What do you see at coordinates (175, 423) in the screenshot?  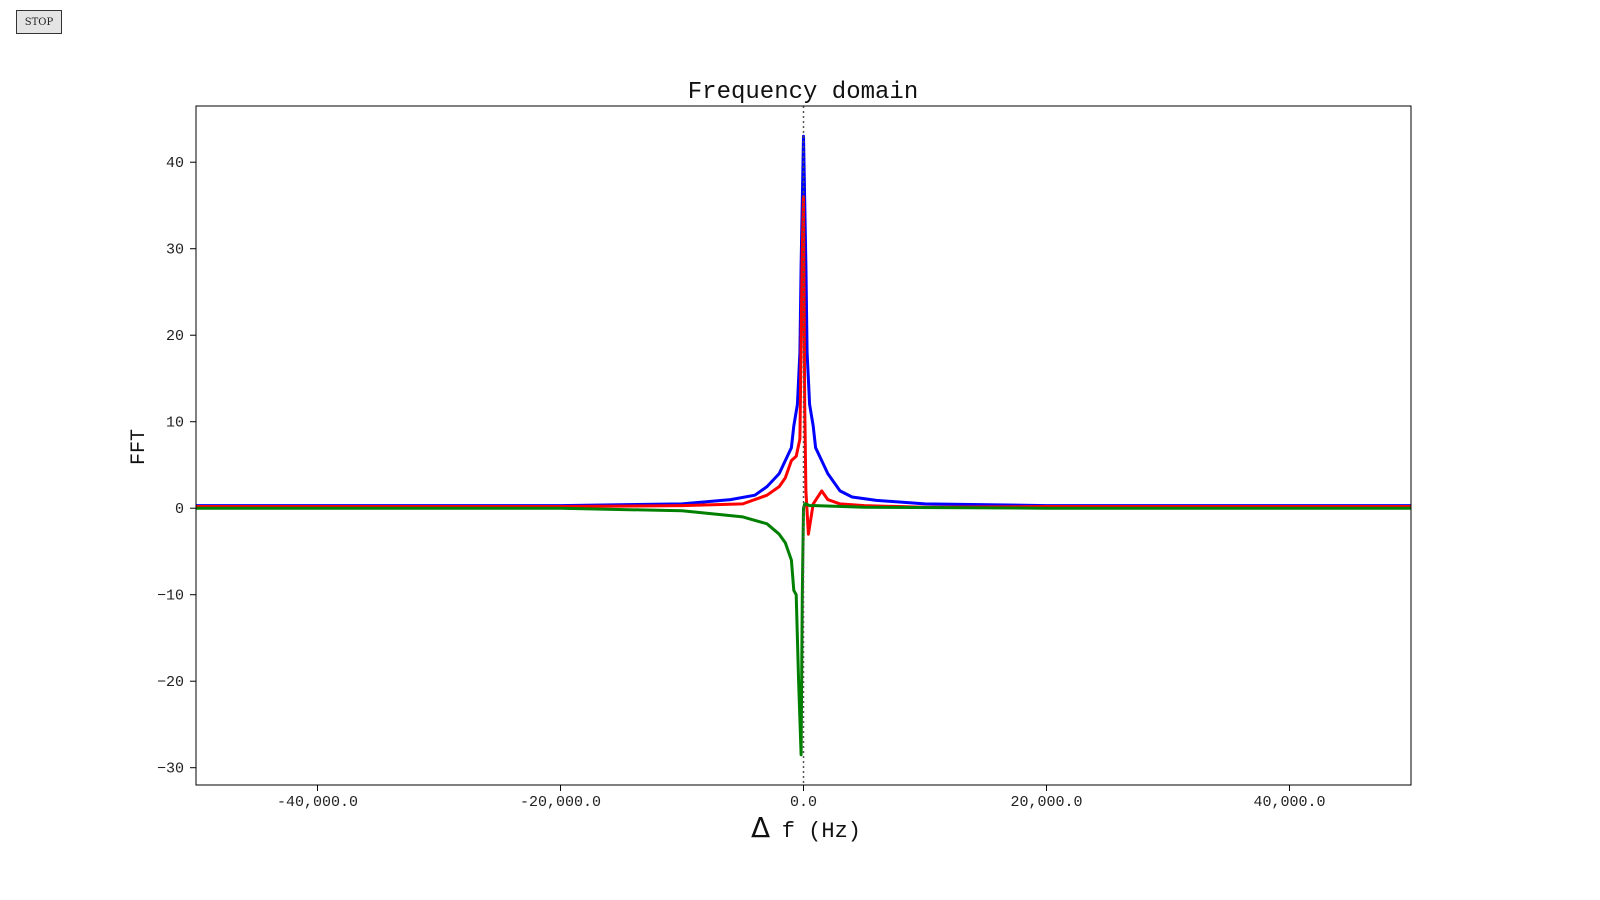 I see `y-tick-label: 10` at bounding box center [175, 423].